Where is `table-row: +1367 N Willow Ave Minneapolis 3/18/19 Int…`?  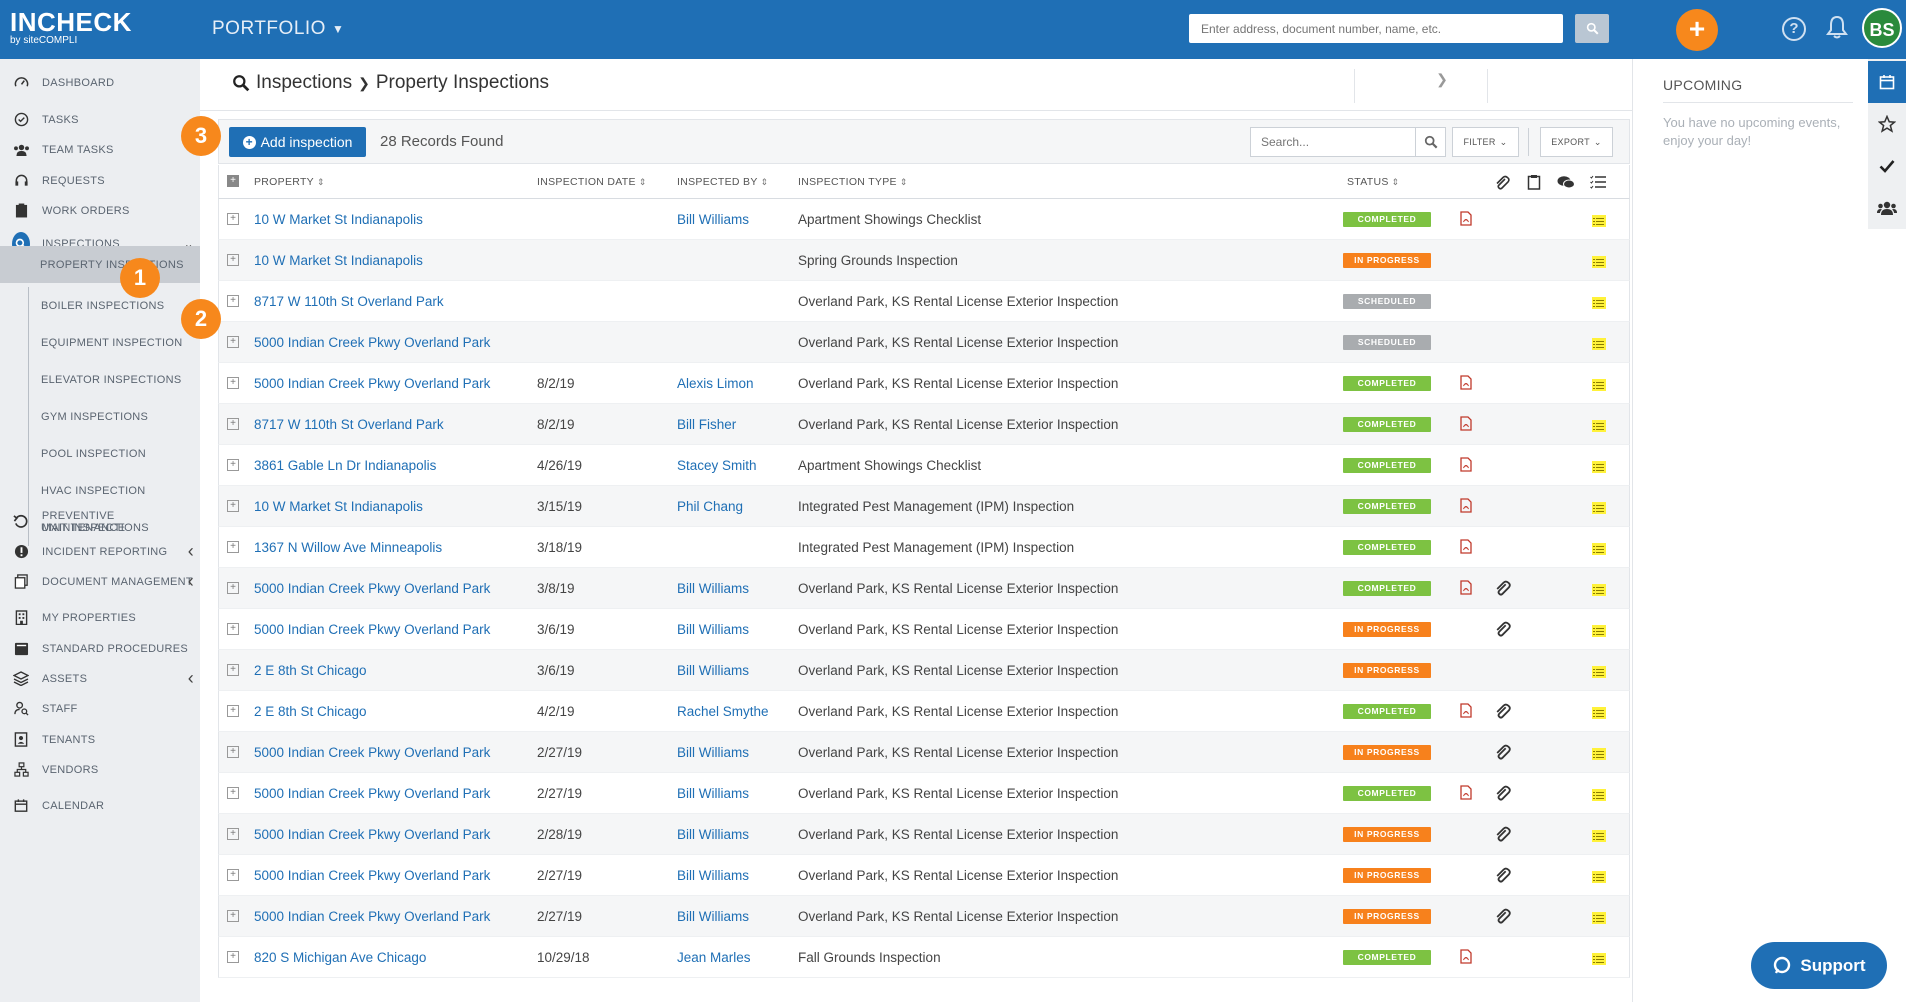
table-row: +1367 N Willow Ave Minneapolis 3/18/19 Int… is located at coordinates (924, 547).